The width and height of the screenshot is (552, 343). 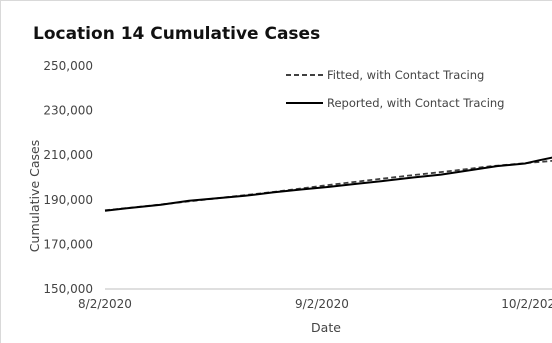 What do you see at coordinates (415, 103) in the screenshot?
I see `legend-label-reported: Reported, with Contact Tracing` at bounding box center [415, 103].